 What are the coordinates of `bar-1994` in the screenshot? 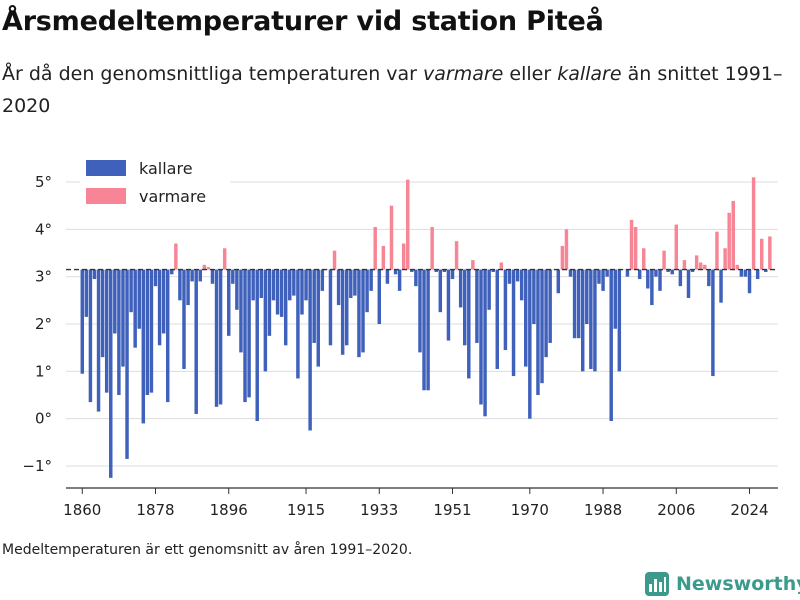 It's located at (627, 273).